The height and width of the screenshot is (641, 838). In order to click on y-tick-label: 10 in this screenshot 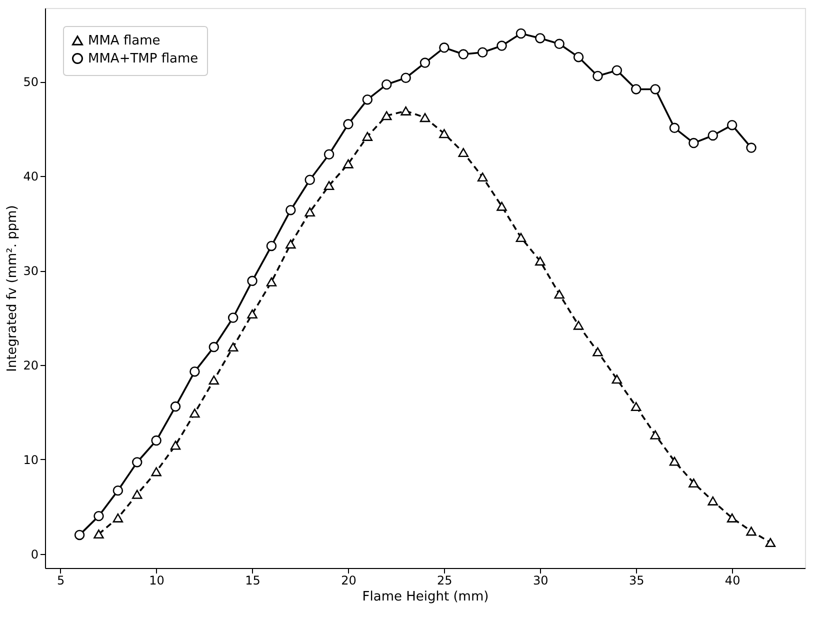, I will do `click(30, 459)`.